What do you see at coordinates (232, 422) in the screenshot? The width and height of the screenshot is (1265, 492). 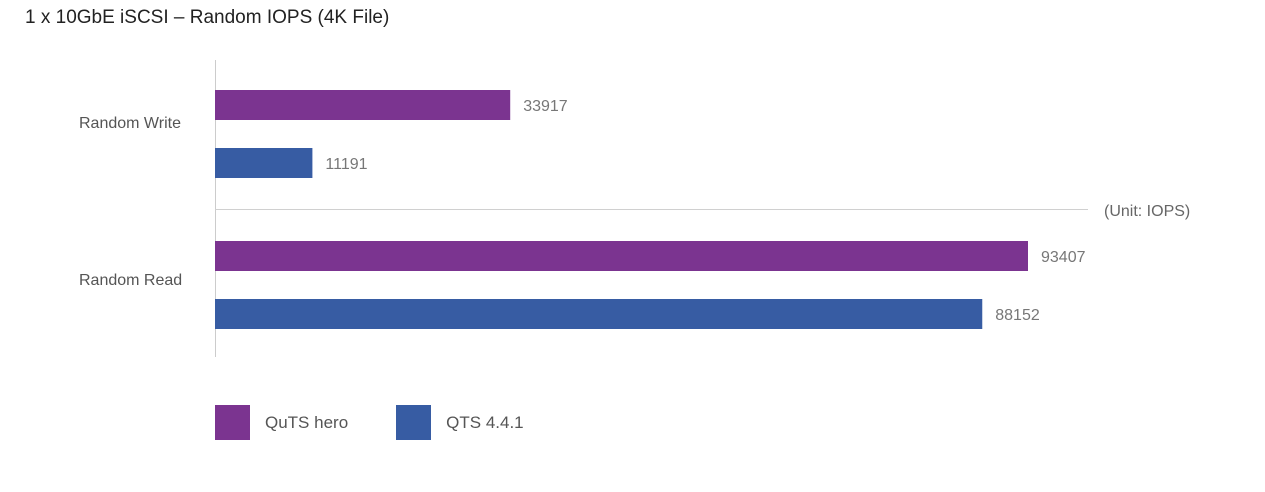 I see `legend-swatch-quts-hero` at bounding box center [232, 422].